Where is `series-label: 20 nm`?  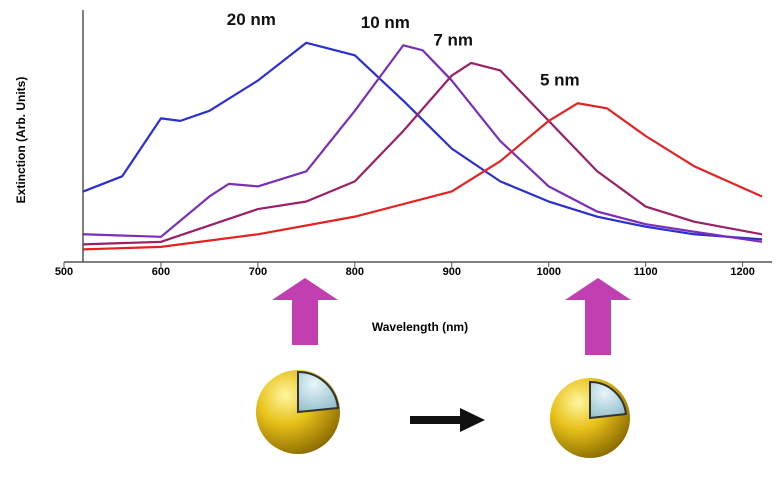
series-label: 20 nm is located at coordinates (251, 19).